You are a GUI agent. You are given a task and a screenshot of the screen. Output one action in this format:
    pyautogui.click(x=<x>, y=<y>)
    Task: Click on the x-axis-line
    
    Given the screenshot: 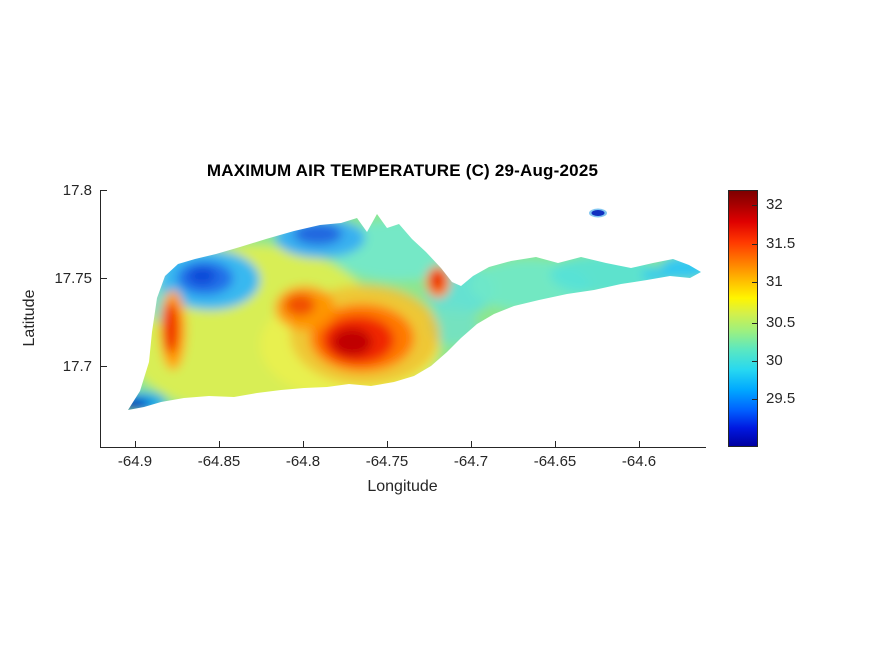 What is the action you would take?
    pyautogui.click(x=403, y=447)
    